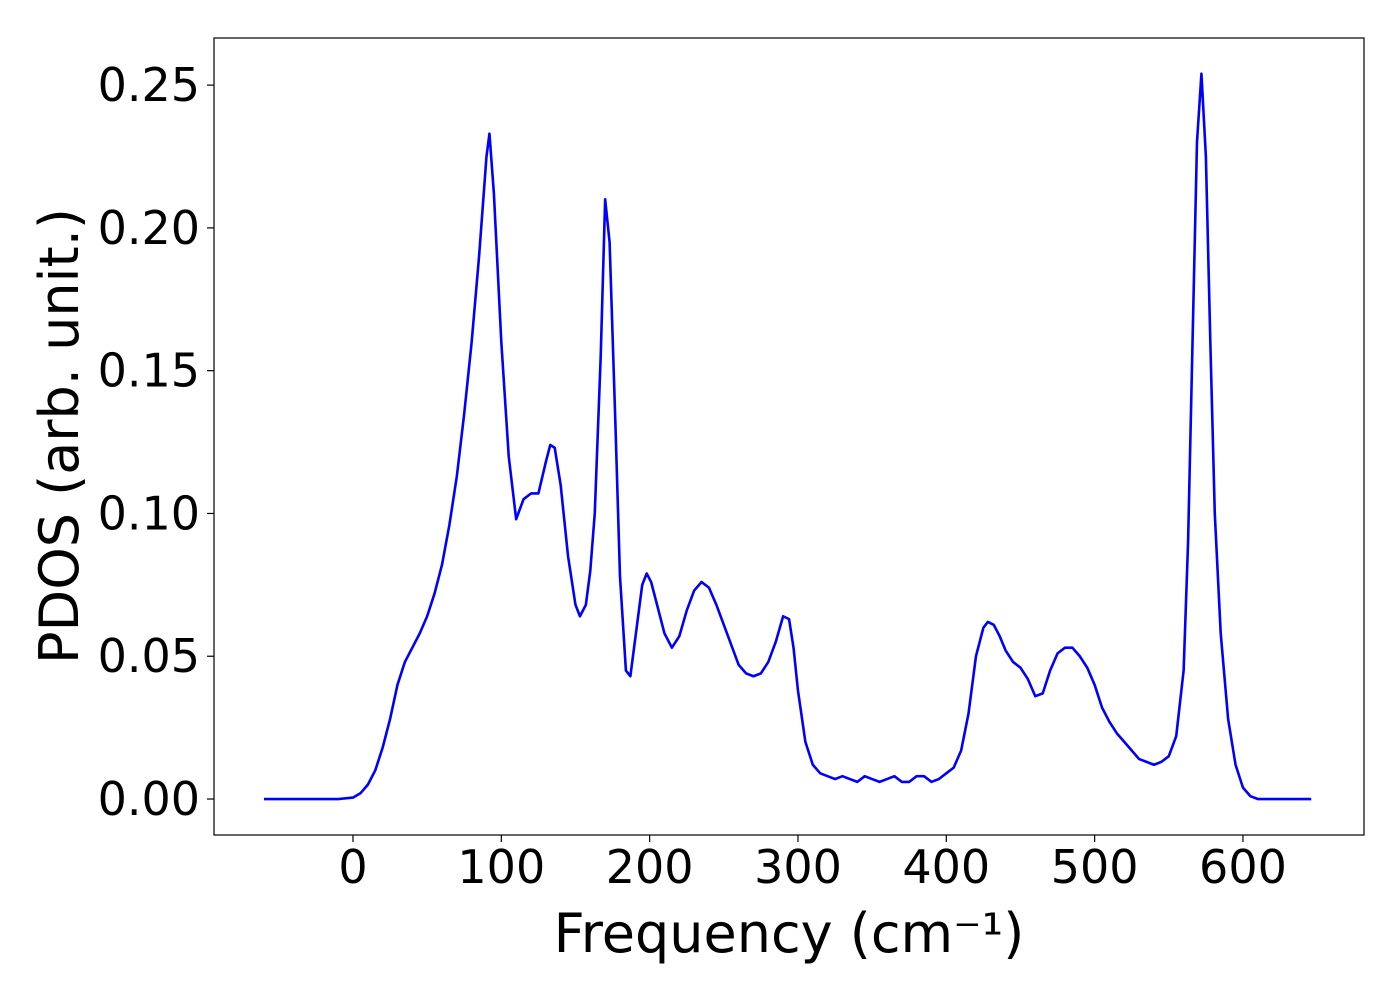 Image resolution: width=1400 pixels, height=1000 pixels. I want to click on x-tick-label: 300, so click(798, 867).